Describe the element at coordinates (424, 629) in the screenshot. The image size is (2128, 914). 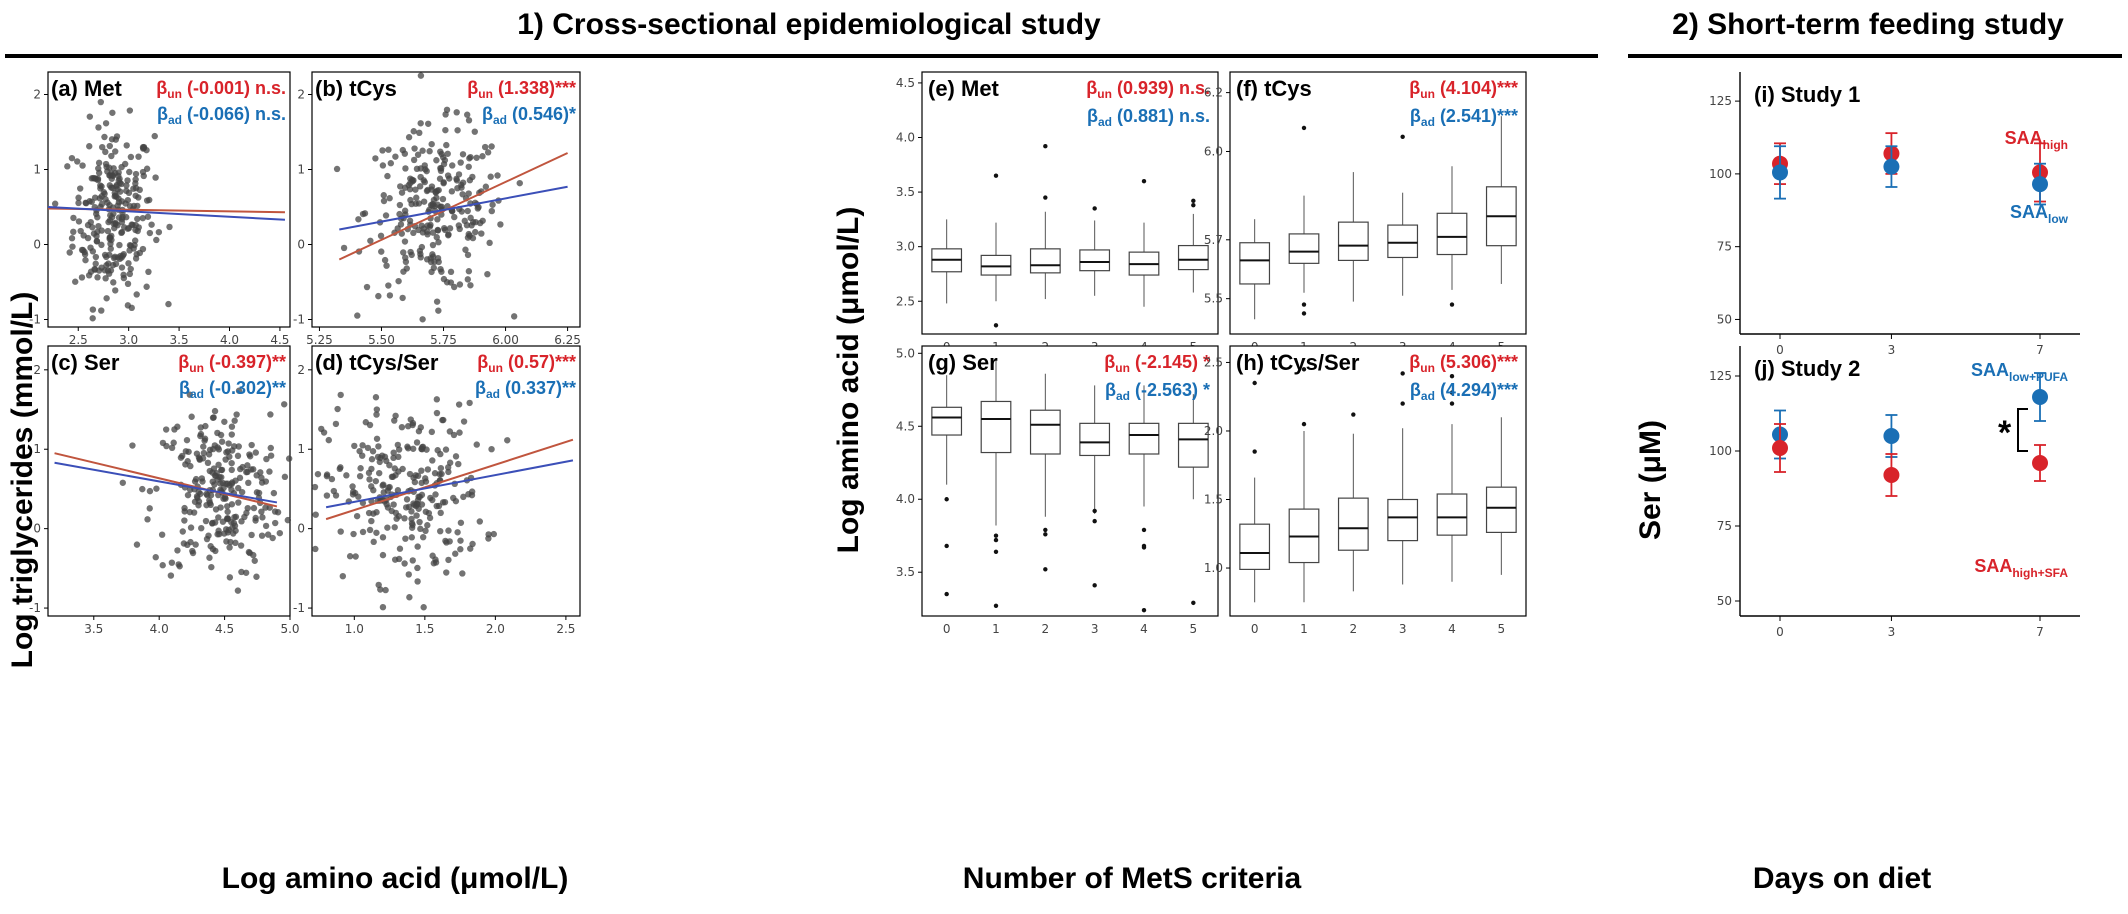
I see `x-tick-label: 1.5` at that location.